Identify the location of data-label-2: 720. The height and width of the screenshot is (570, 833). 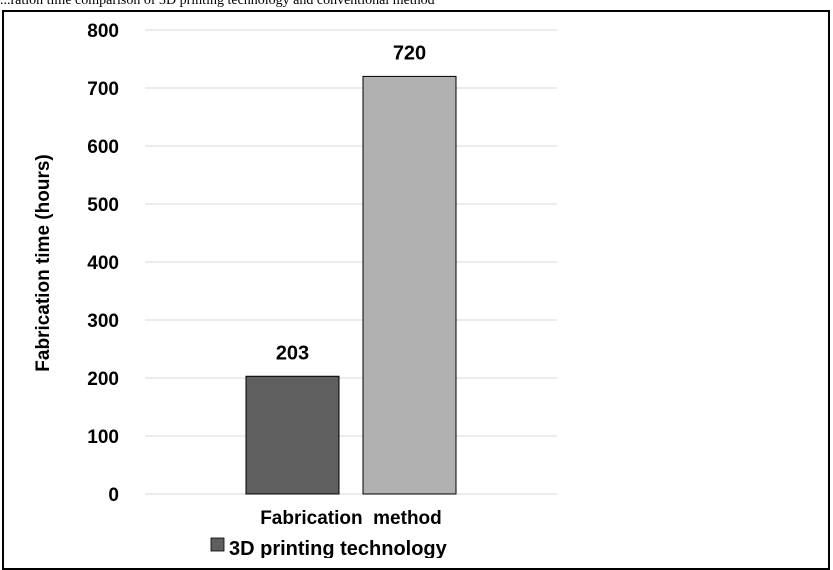
(409, 53).